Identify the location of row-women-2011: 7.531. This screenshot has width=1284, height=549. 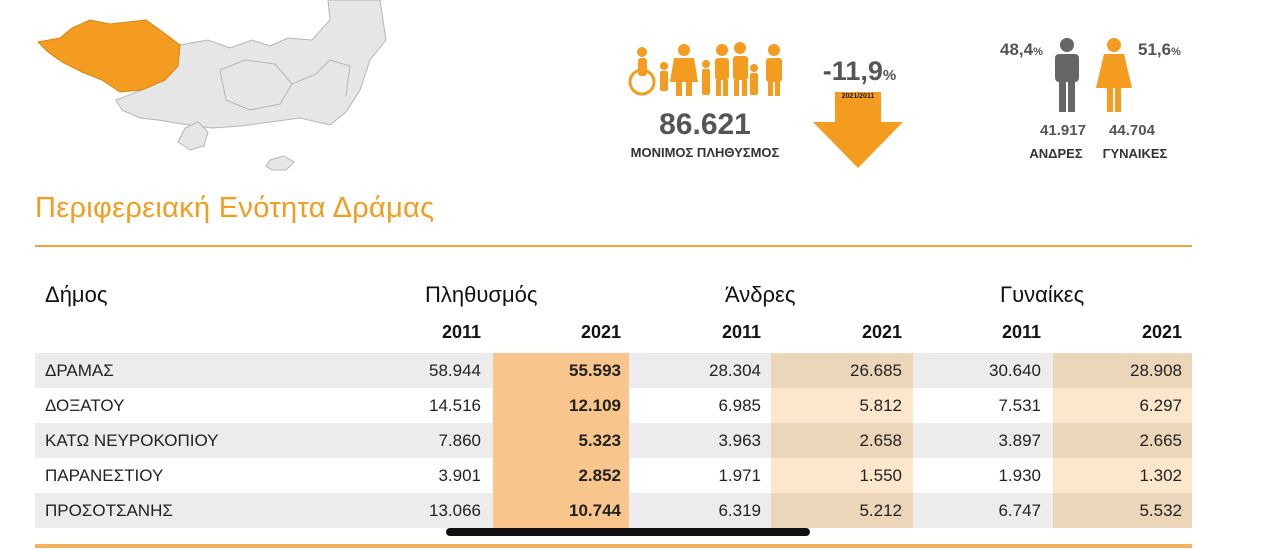
(1019, 405).